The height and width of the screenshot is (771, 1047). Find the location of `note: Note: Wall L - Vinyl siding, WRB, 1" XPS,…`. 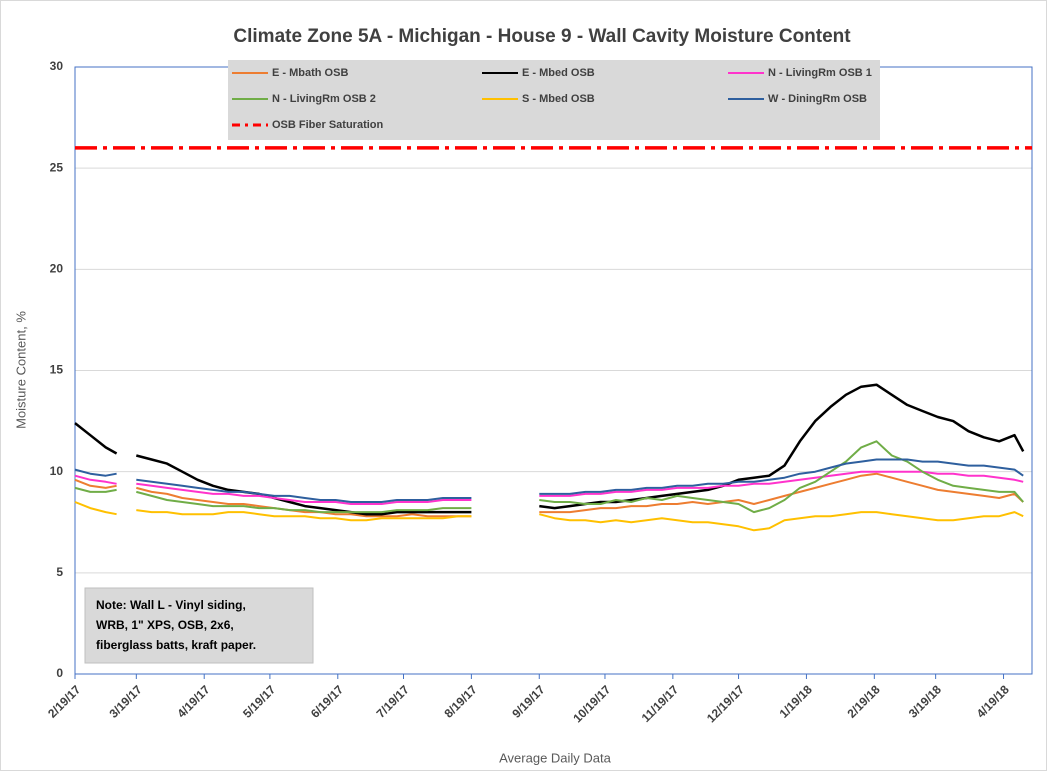

note: Note: Wall L - Vinyl siding, WRB, 1" XPS,… is located at coordinates (176, 625).